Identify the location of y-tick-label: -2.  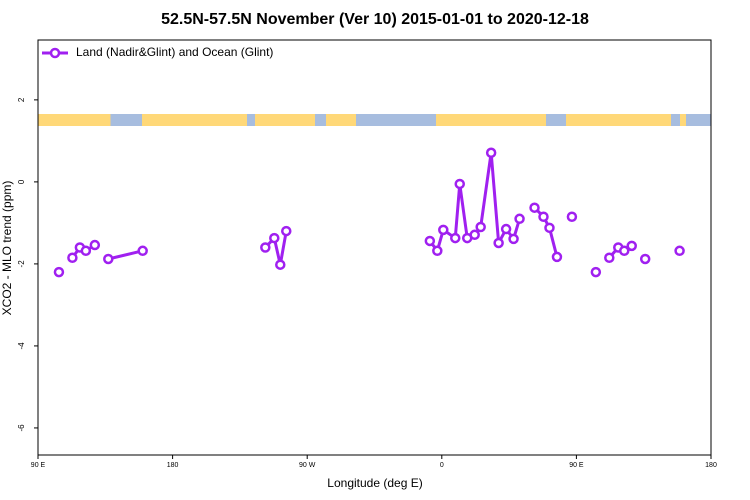
(21, 264).